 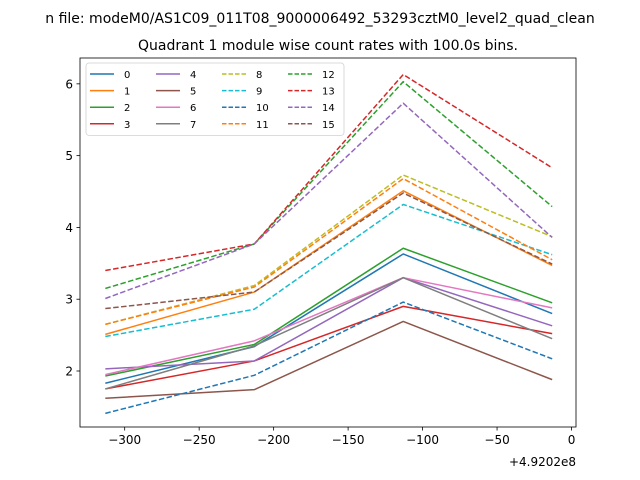 What do you see at coordinates (328, 125) in the screenshot?
I see `legend-label-15: 15` at bounding box center [328, 125].